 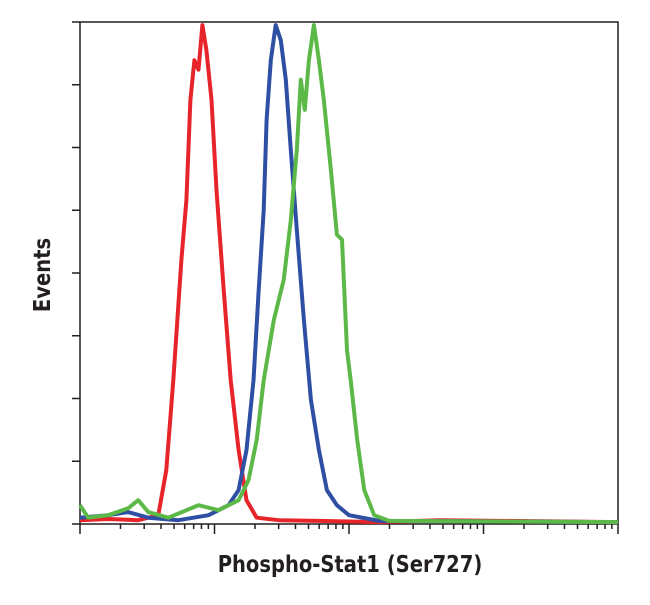 What do you see at coordinates (350, 565) in the screenshot?
I see `x-axis-label: Phospho-Stat1 (Ser727)` at bounding box center [350, 565].